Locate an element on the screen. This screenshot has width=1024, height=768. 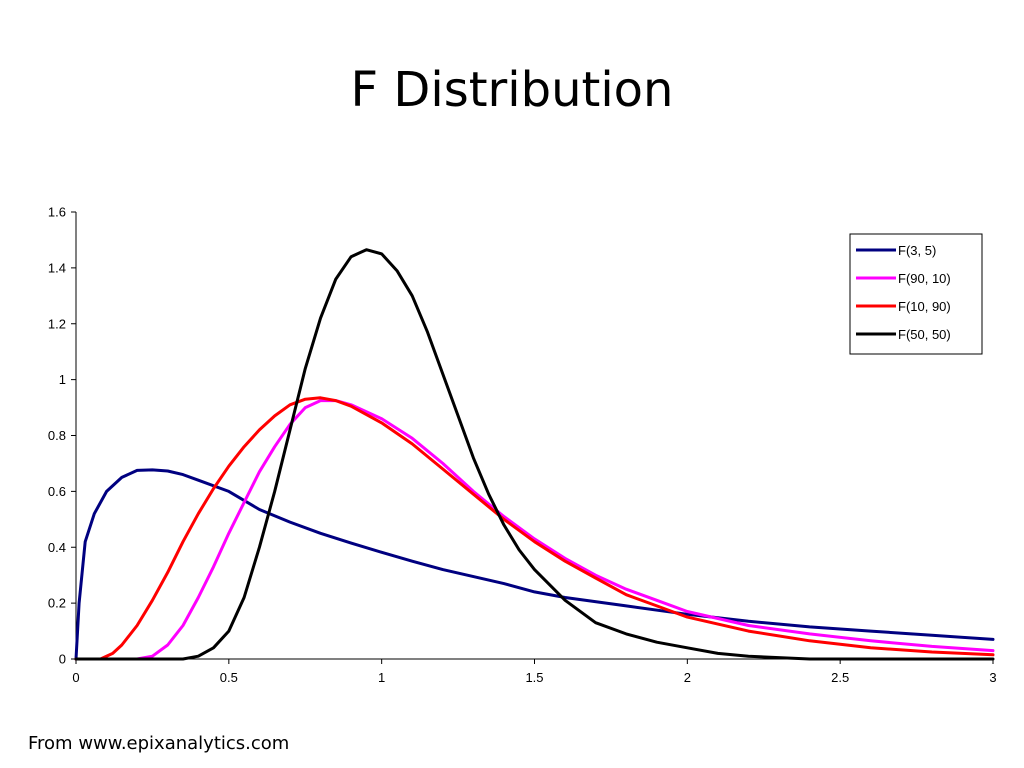
legend-label: F(90, 10) is located at coordinates (924, 278).